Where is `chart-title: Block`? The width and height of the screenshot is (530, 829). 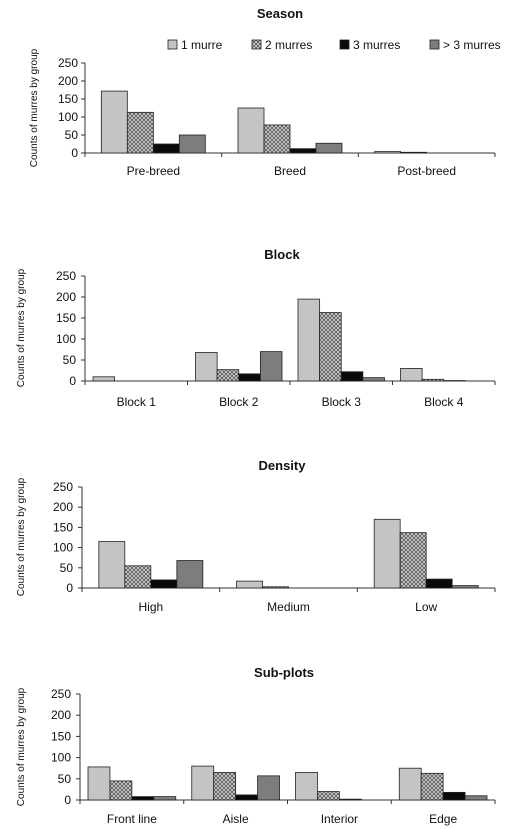
chart-title: Block is located at coordinates (282, 254).